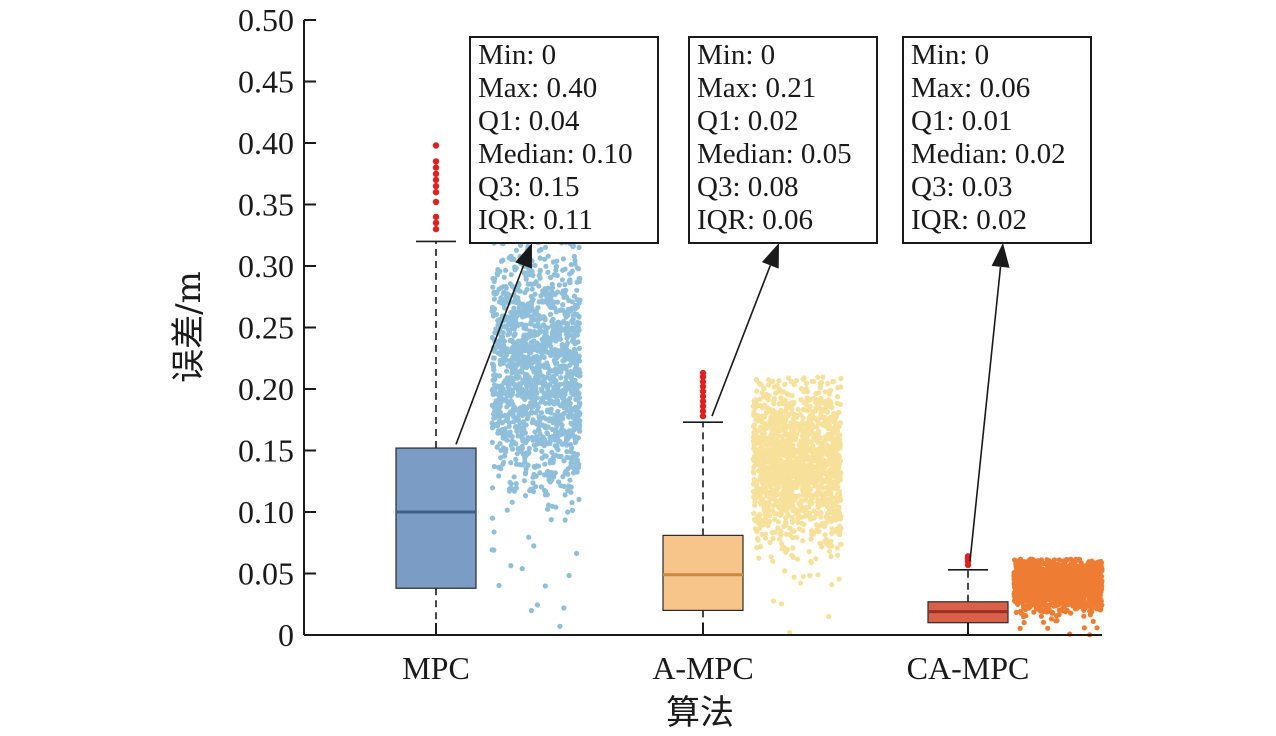 The height and width of the screenshot is (736, 1276). What do you see at coordinates (266, 82) in the screenshot?
I see `y-tick-label: 0.45` at bounding box center [266, 82].